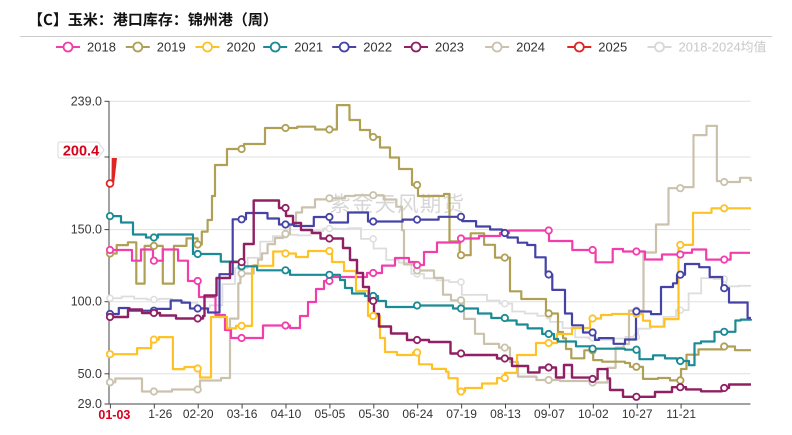 Image resolution: width=792 pixels, height=435 pixels. What do you see at coordinates (286, 414) in the screenshot?
I see `svg-text: 04-10` at bounding box center [286, 414].